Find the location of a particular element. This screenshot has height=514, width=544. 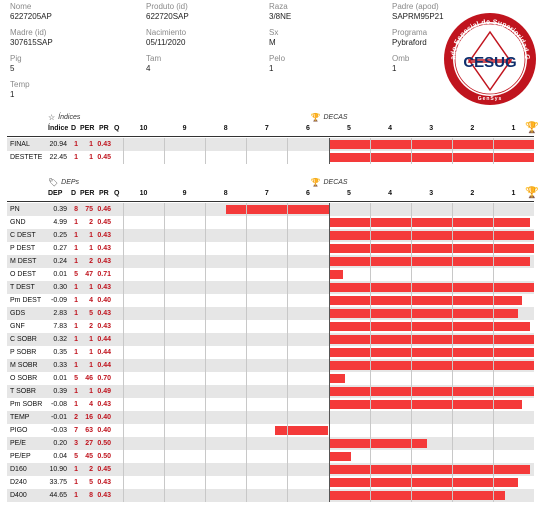

field-value: 1 is located at coordinates (12, 94).